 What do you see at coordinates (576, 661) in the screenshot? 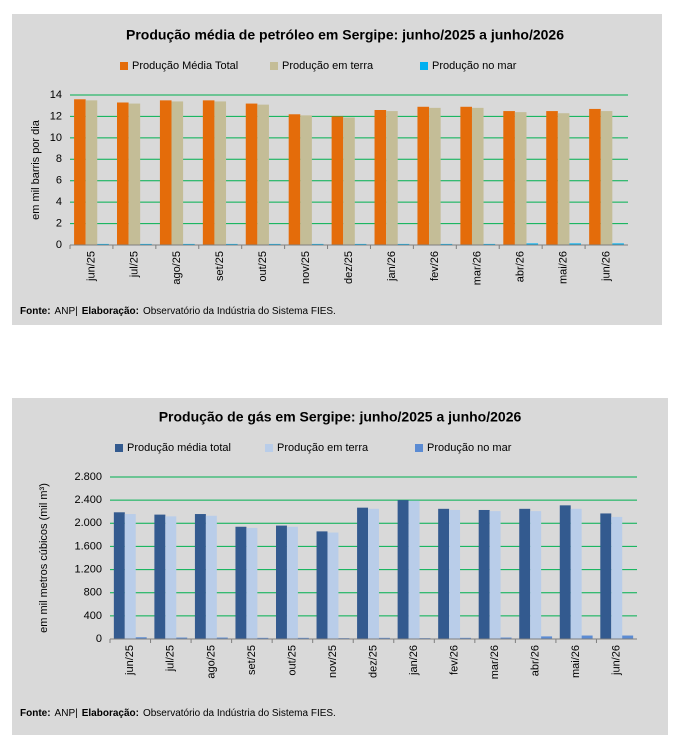
I see `x-tick-label: mai/26` at bounding box center [576, 661].